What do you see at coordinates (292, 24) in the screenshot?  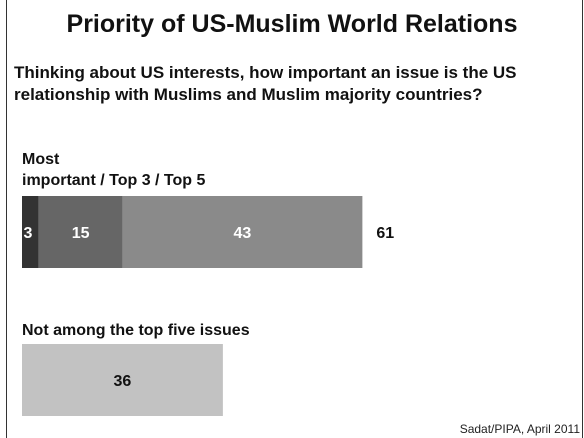 I see `chart-title: Priority of US-Muslim World Relations` at bounding box center [292, 24].